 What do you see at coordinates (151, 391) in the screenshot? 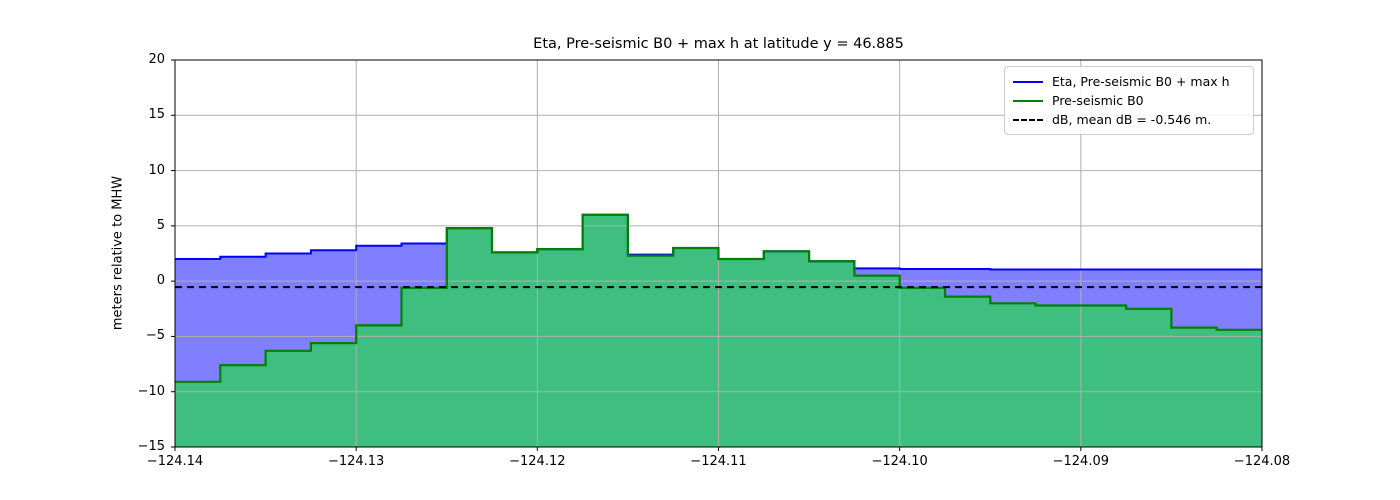
I see `y-tick-label: −10` at bounding box center [151, 391].